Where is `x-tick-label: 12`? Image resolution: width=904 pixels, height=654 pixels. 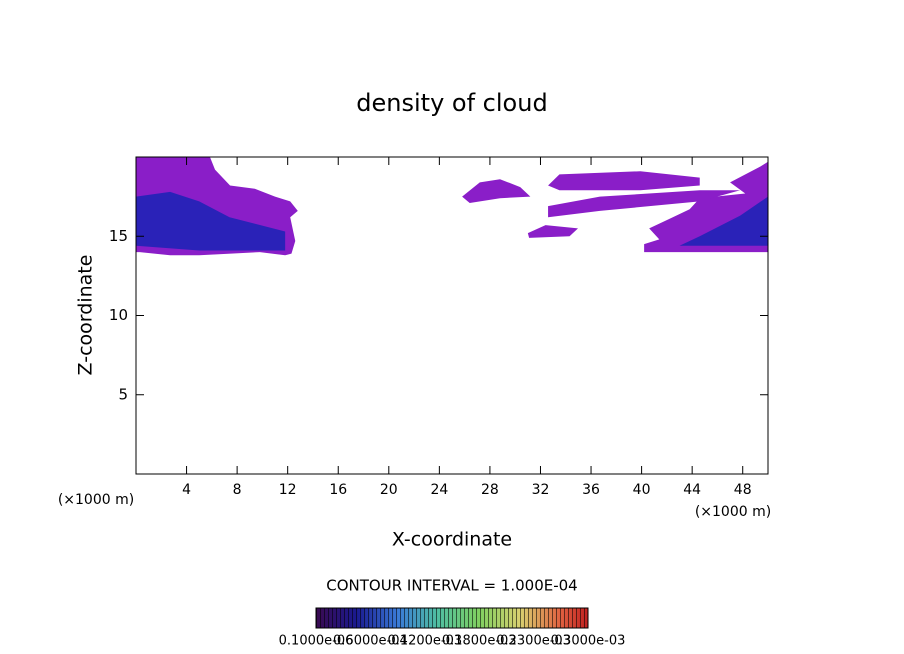 x-tick-label: 12 is located at coordinates (288, 490).